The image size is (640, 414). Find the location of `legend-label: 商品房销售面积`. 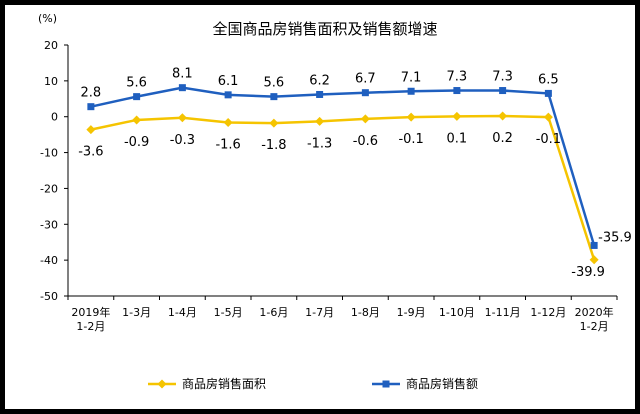

legend-label: 商品房销售面积 is located at coordinates (224, 383).